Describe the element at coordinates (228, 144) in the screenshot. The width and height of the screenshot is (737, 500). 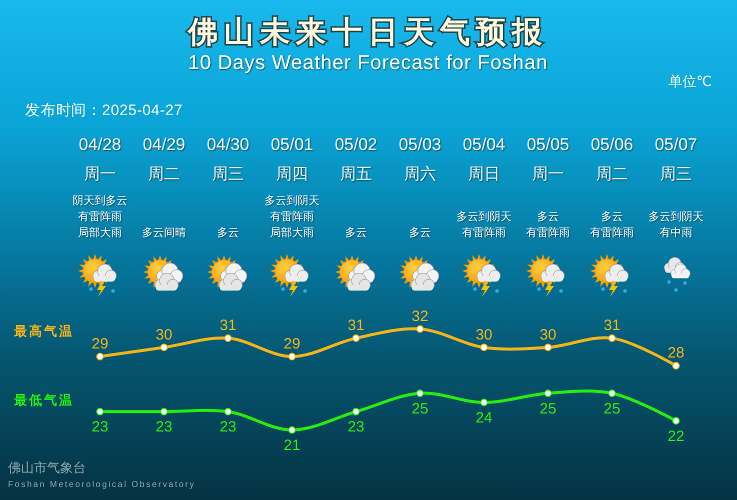
I see `x-tick-label: 04/30` at that location.